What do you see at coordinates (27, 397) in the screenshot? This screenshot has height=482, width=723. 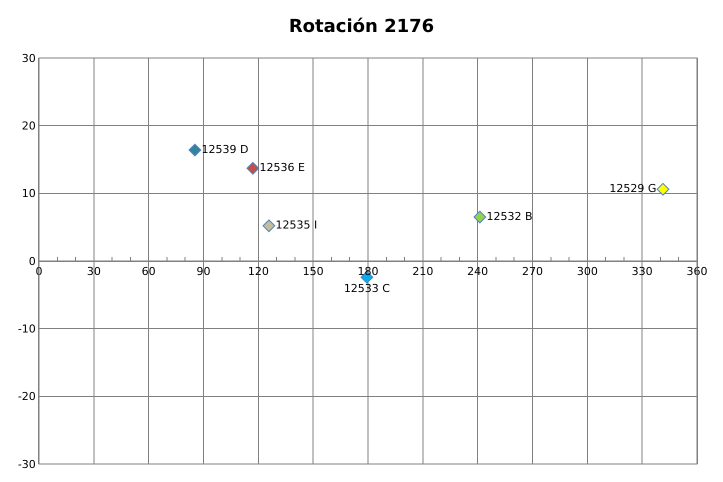 I see `y-tick-label: -20` at bounding box center [27, 397].